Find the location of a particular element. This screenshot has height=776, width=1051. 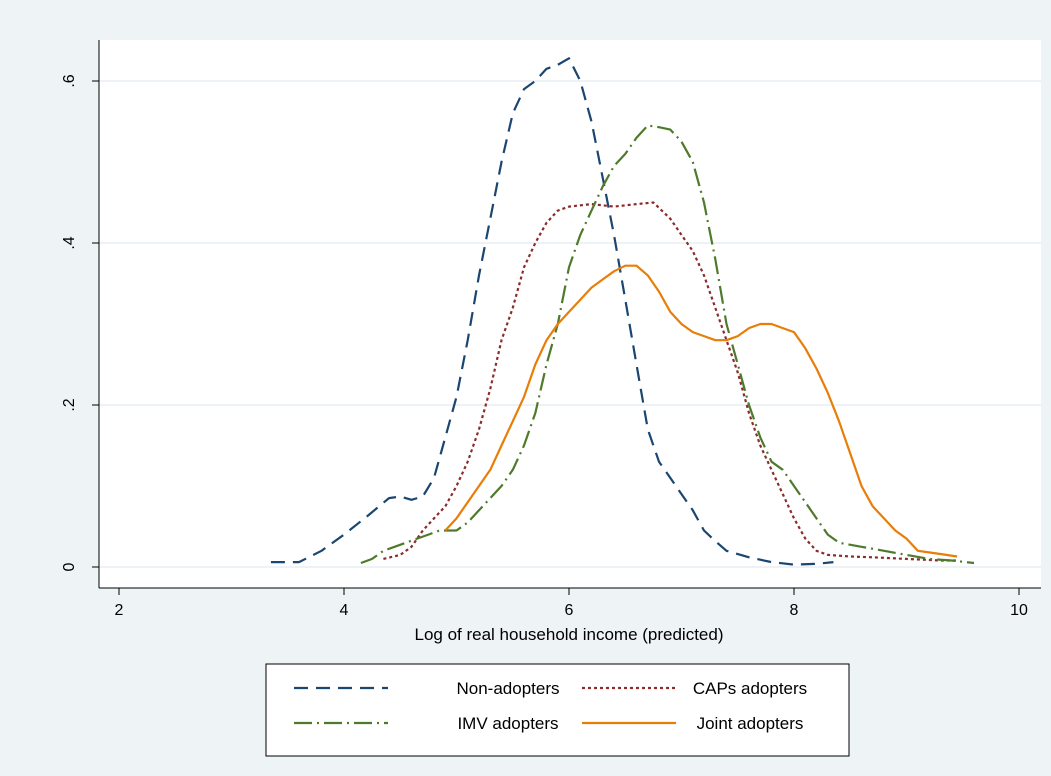

y-tick-label: .2 is located at coordinates (69, 404).